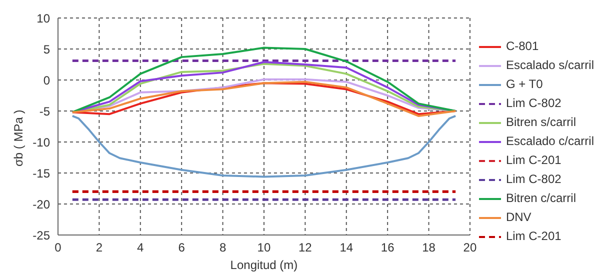  Describe the element at coordinates (470, 247) in the screenshot. I see `x-tick-label: 20` at that location.